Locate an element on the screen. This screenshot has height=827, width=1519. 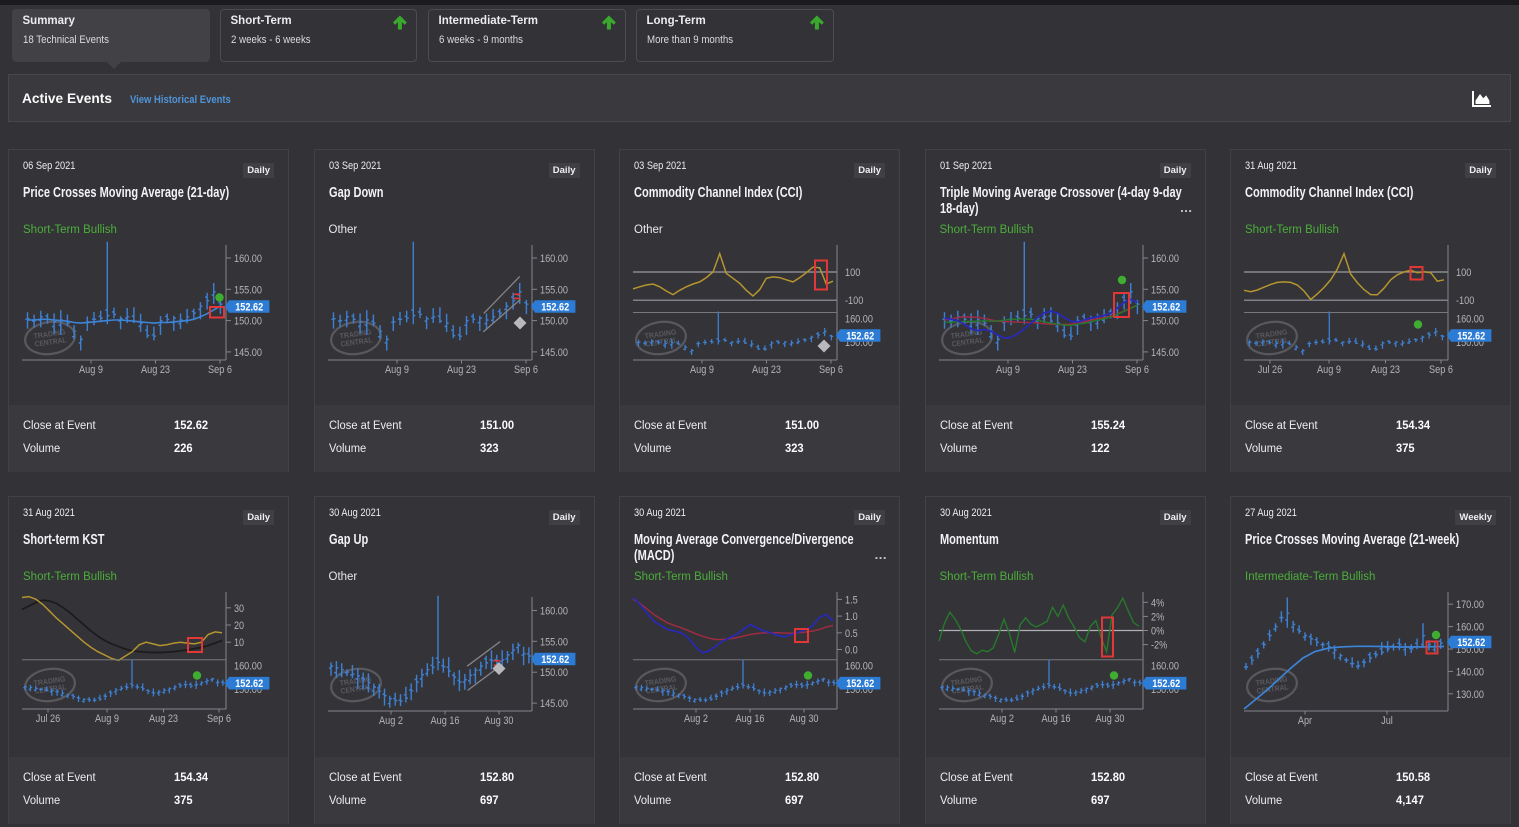
svg-text: 1.5 is located at coordinates (851, 600).